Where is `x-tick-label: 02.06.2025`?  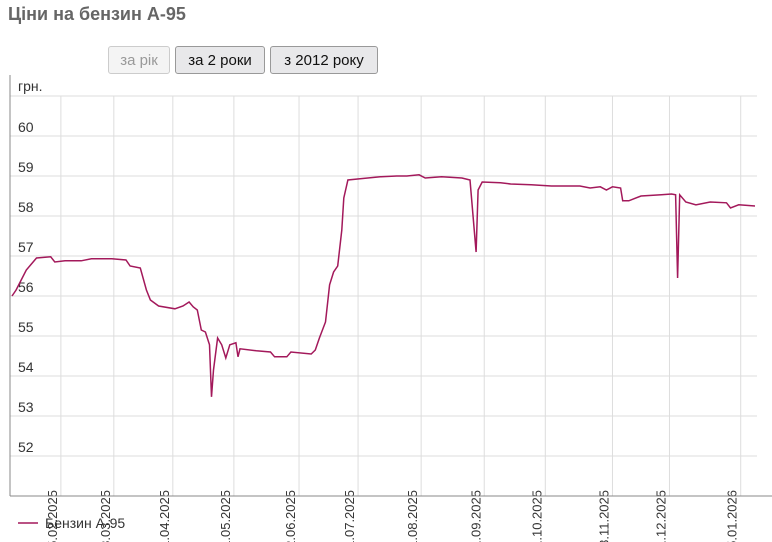 x-tick-label: 02.06.2025 is located at coordinates (290, 516).